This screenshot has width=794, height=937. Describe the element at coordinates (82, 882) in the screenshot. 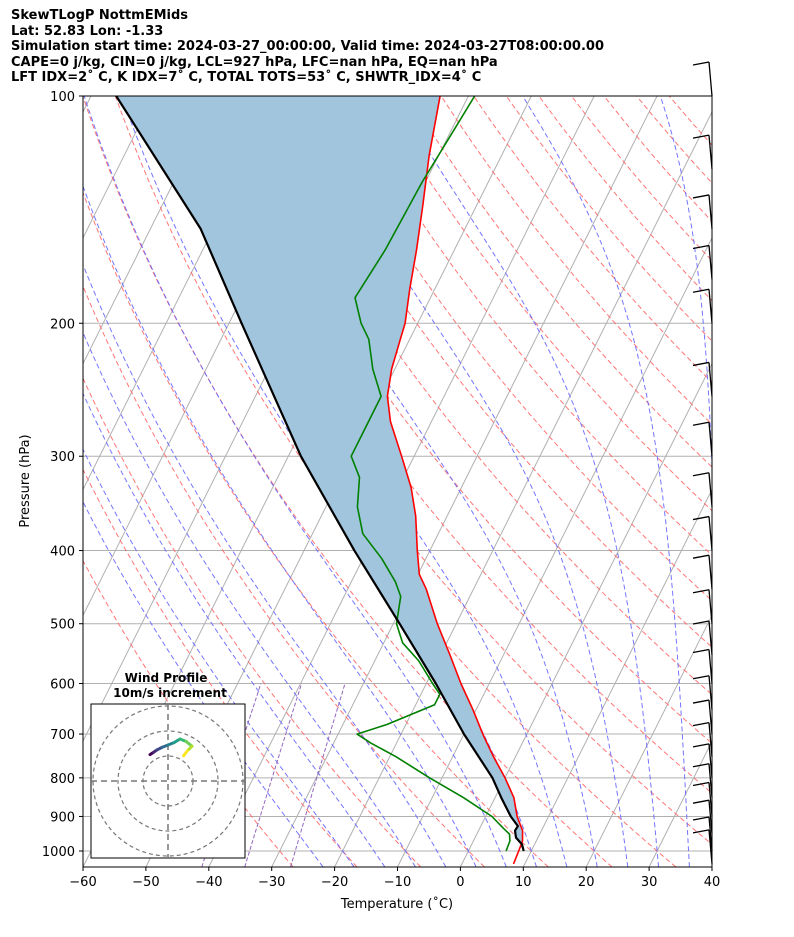

I see `x-tick-label: −60` at that location.